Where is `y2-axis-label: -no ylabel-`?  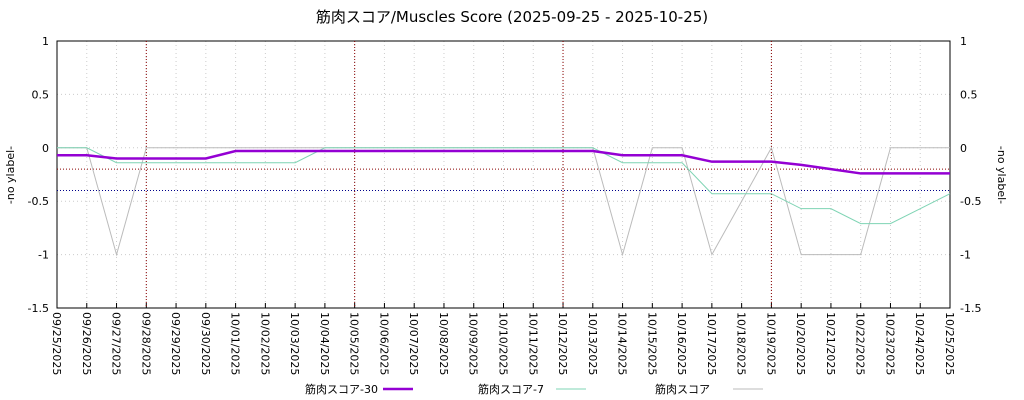 y2-axis-label: -no ylabel- is located at coordinates (1001, 175).